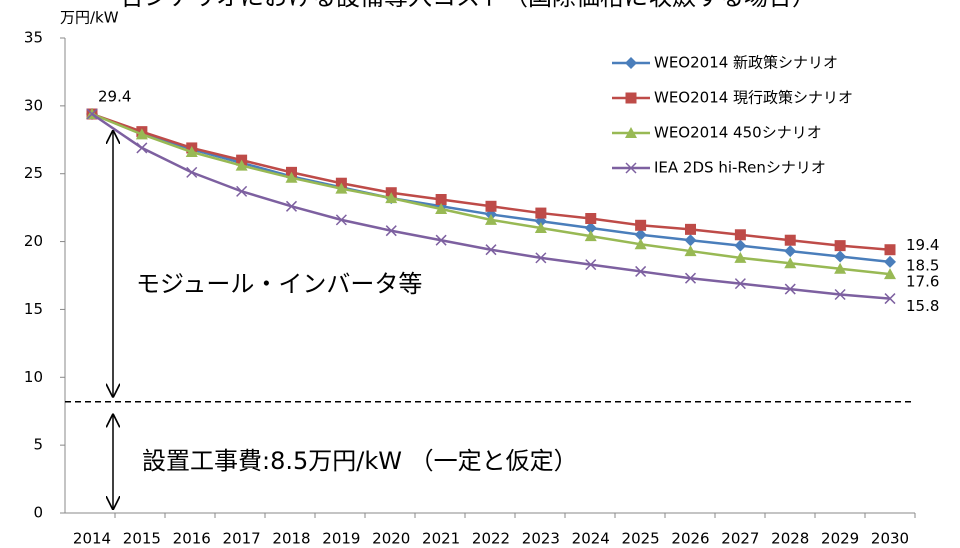 The image size is (960, 548). Describe the element at coordinates (33, 105) in the screenshot. I see `y-tick-label: 30` at that location.